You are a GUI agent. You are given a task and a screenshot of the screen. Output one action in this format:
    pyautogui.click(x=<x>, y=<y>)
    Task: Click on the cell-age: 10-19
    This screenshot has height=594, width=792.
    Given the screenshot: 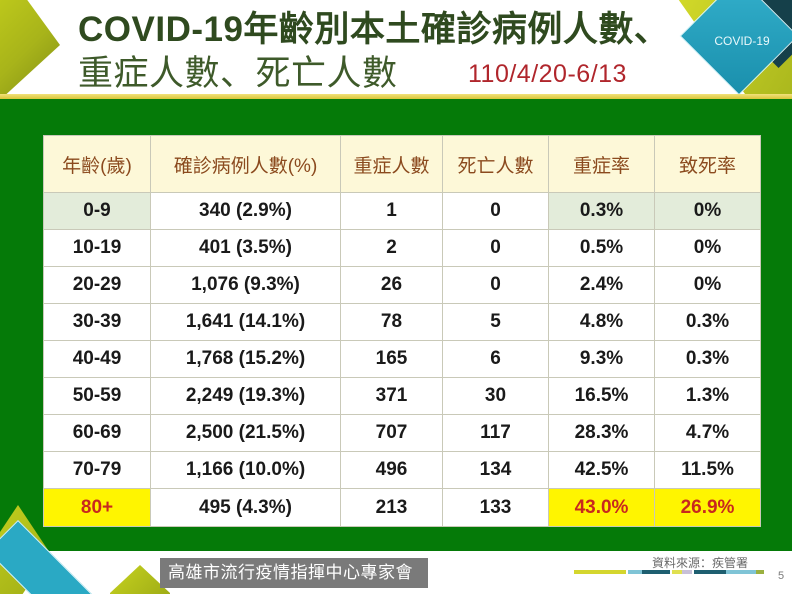 What is the action you would take?
    pyautogui.click(x=97, y=248)
    